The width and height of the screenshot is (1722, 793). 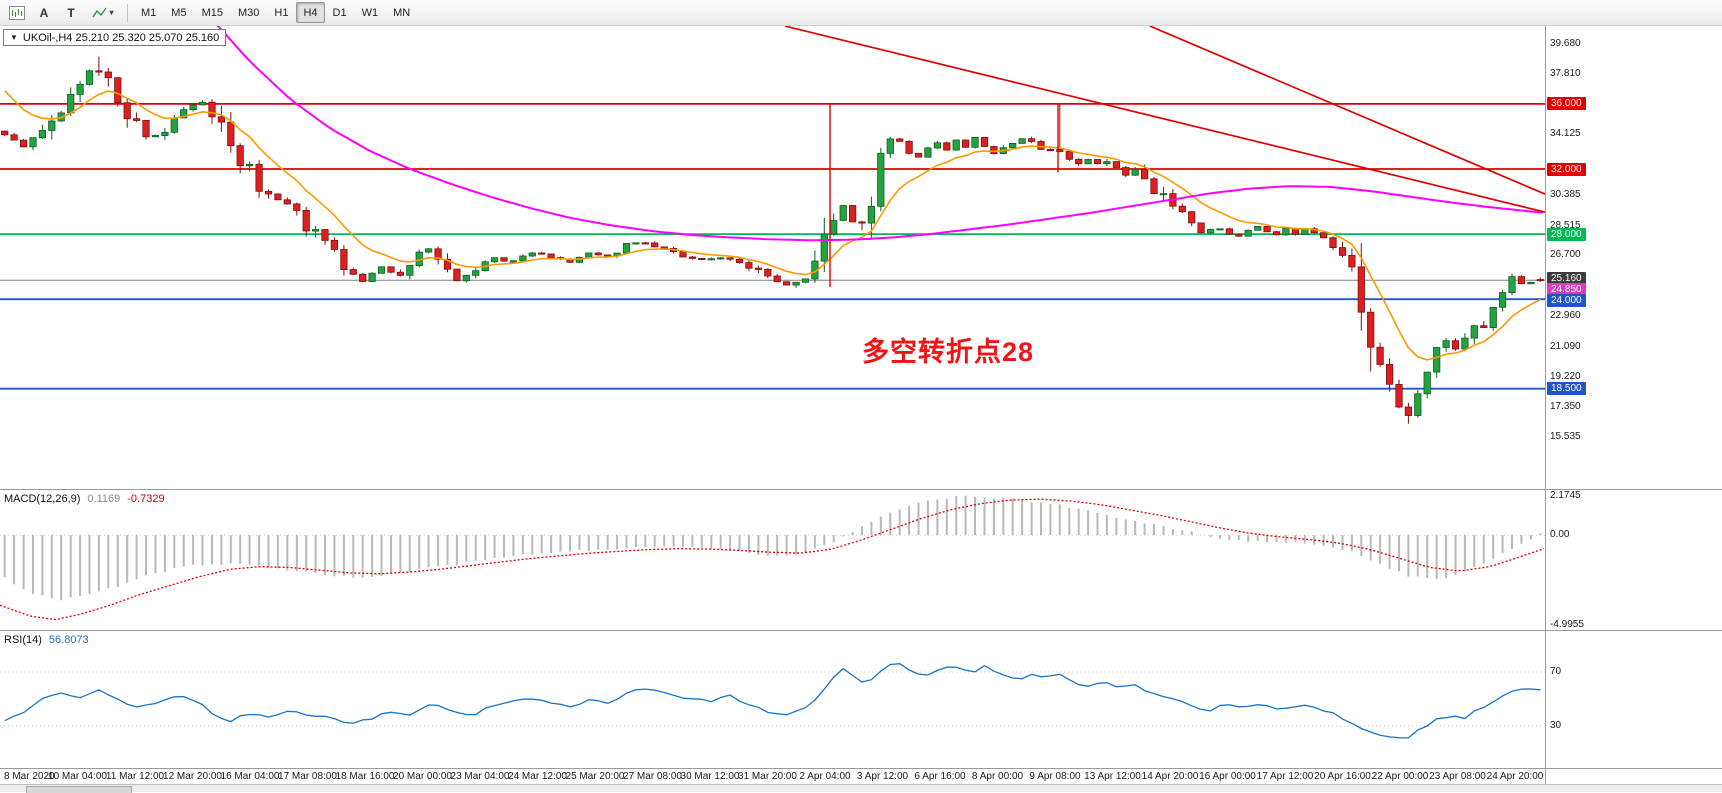 What do you see at coordinates (179, 12) in the screenshot?
I see `timeframe-button-m5: M5` at bounding box center [179, 12].